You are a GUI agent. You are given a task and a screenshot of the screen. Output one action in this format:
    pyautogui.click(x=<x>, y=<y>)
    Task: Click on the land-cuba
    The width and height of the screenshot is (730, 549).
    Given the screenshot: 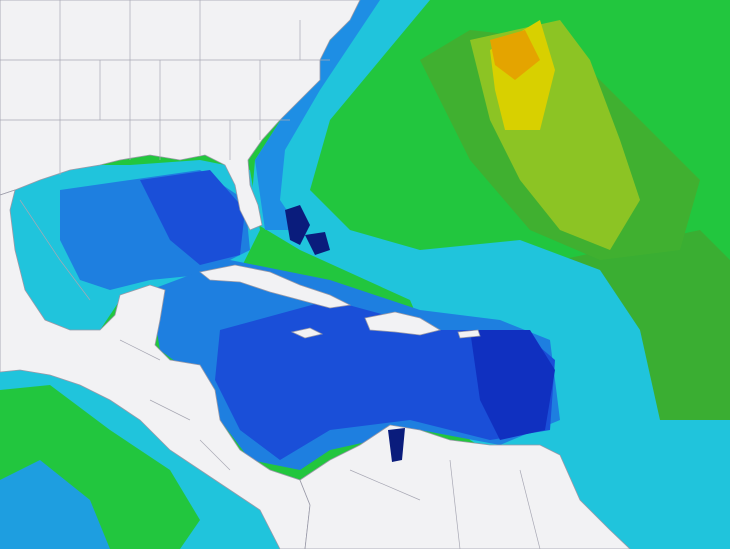 What is the action you would take?
    pyautogui.click(x=275, y=286)
    